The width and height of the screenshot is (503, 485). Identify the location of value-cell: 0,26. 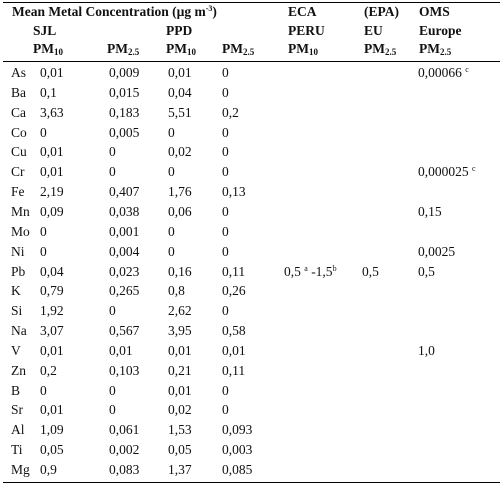
(234, 291).